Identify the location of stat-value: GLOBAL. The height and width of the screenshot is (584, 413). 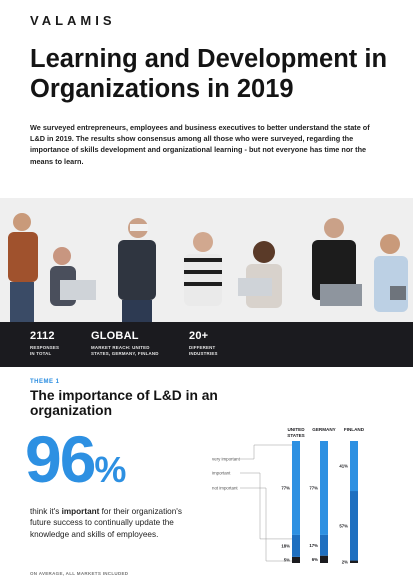
(115, 336).